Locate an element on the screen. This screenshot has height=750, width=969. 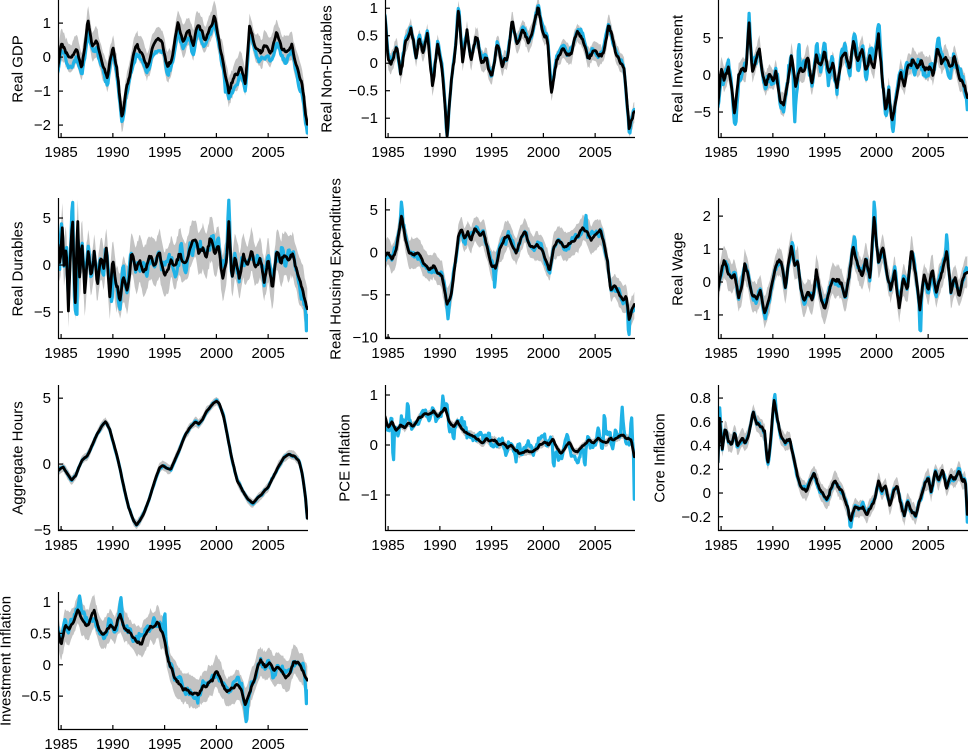
y-tick-label: 0.4 is located at coordinates (700, 446).